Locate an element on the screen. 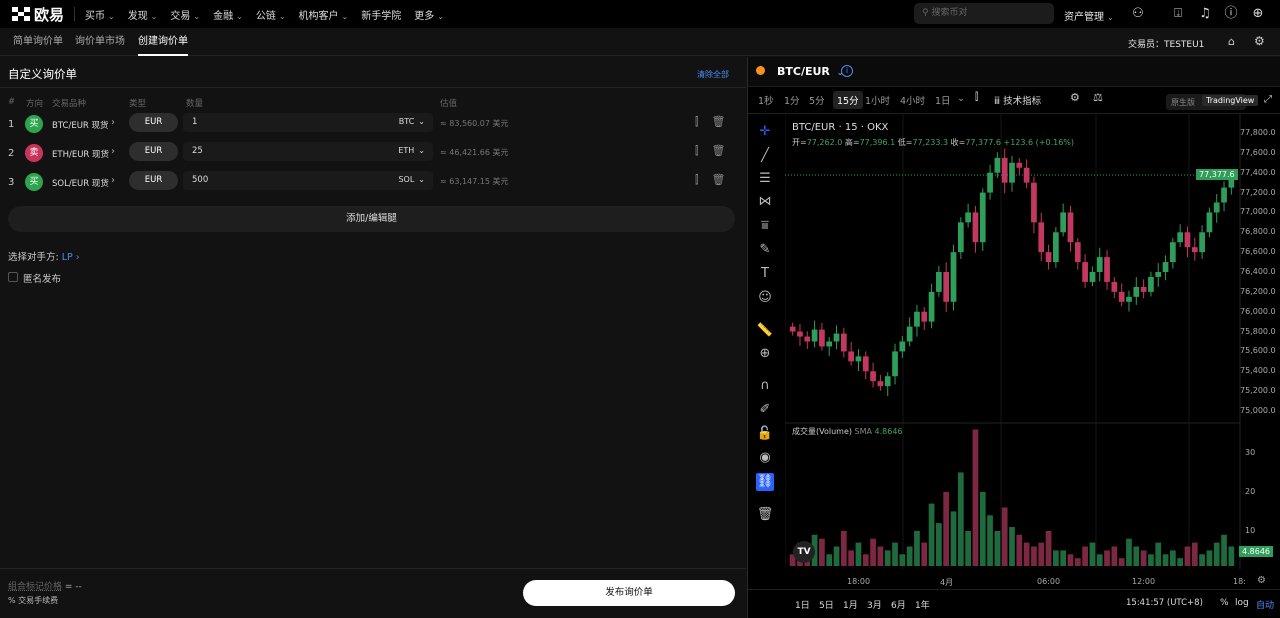 The height and width of the screenshot is (618, 1280). clear-all-button: 清除全部 is located at coordinates (713, 74).